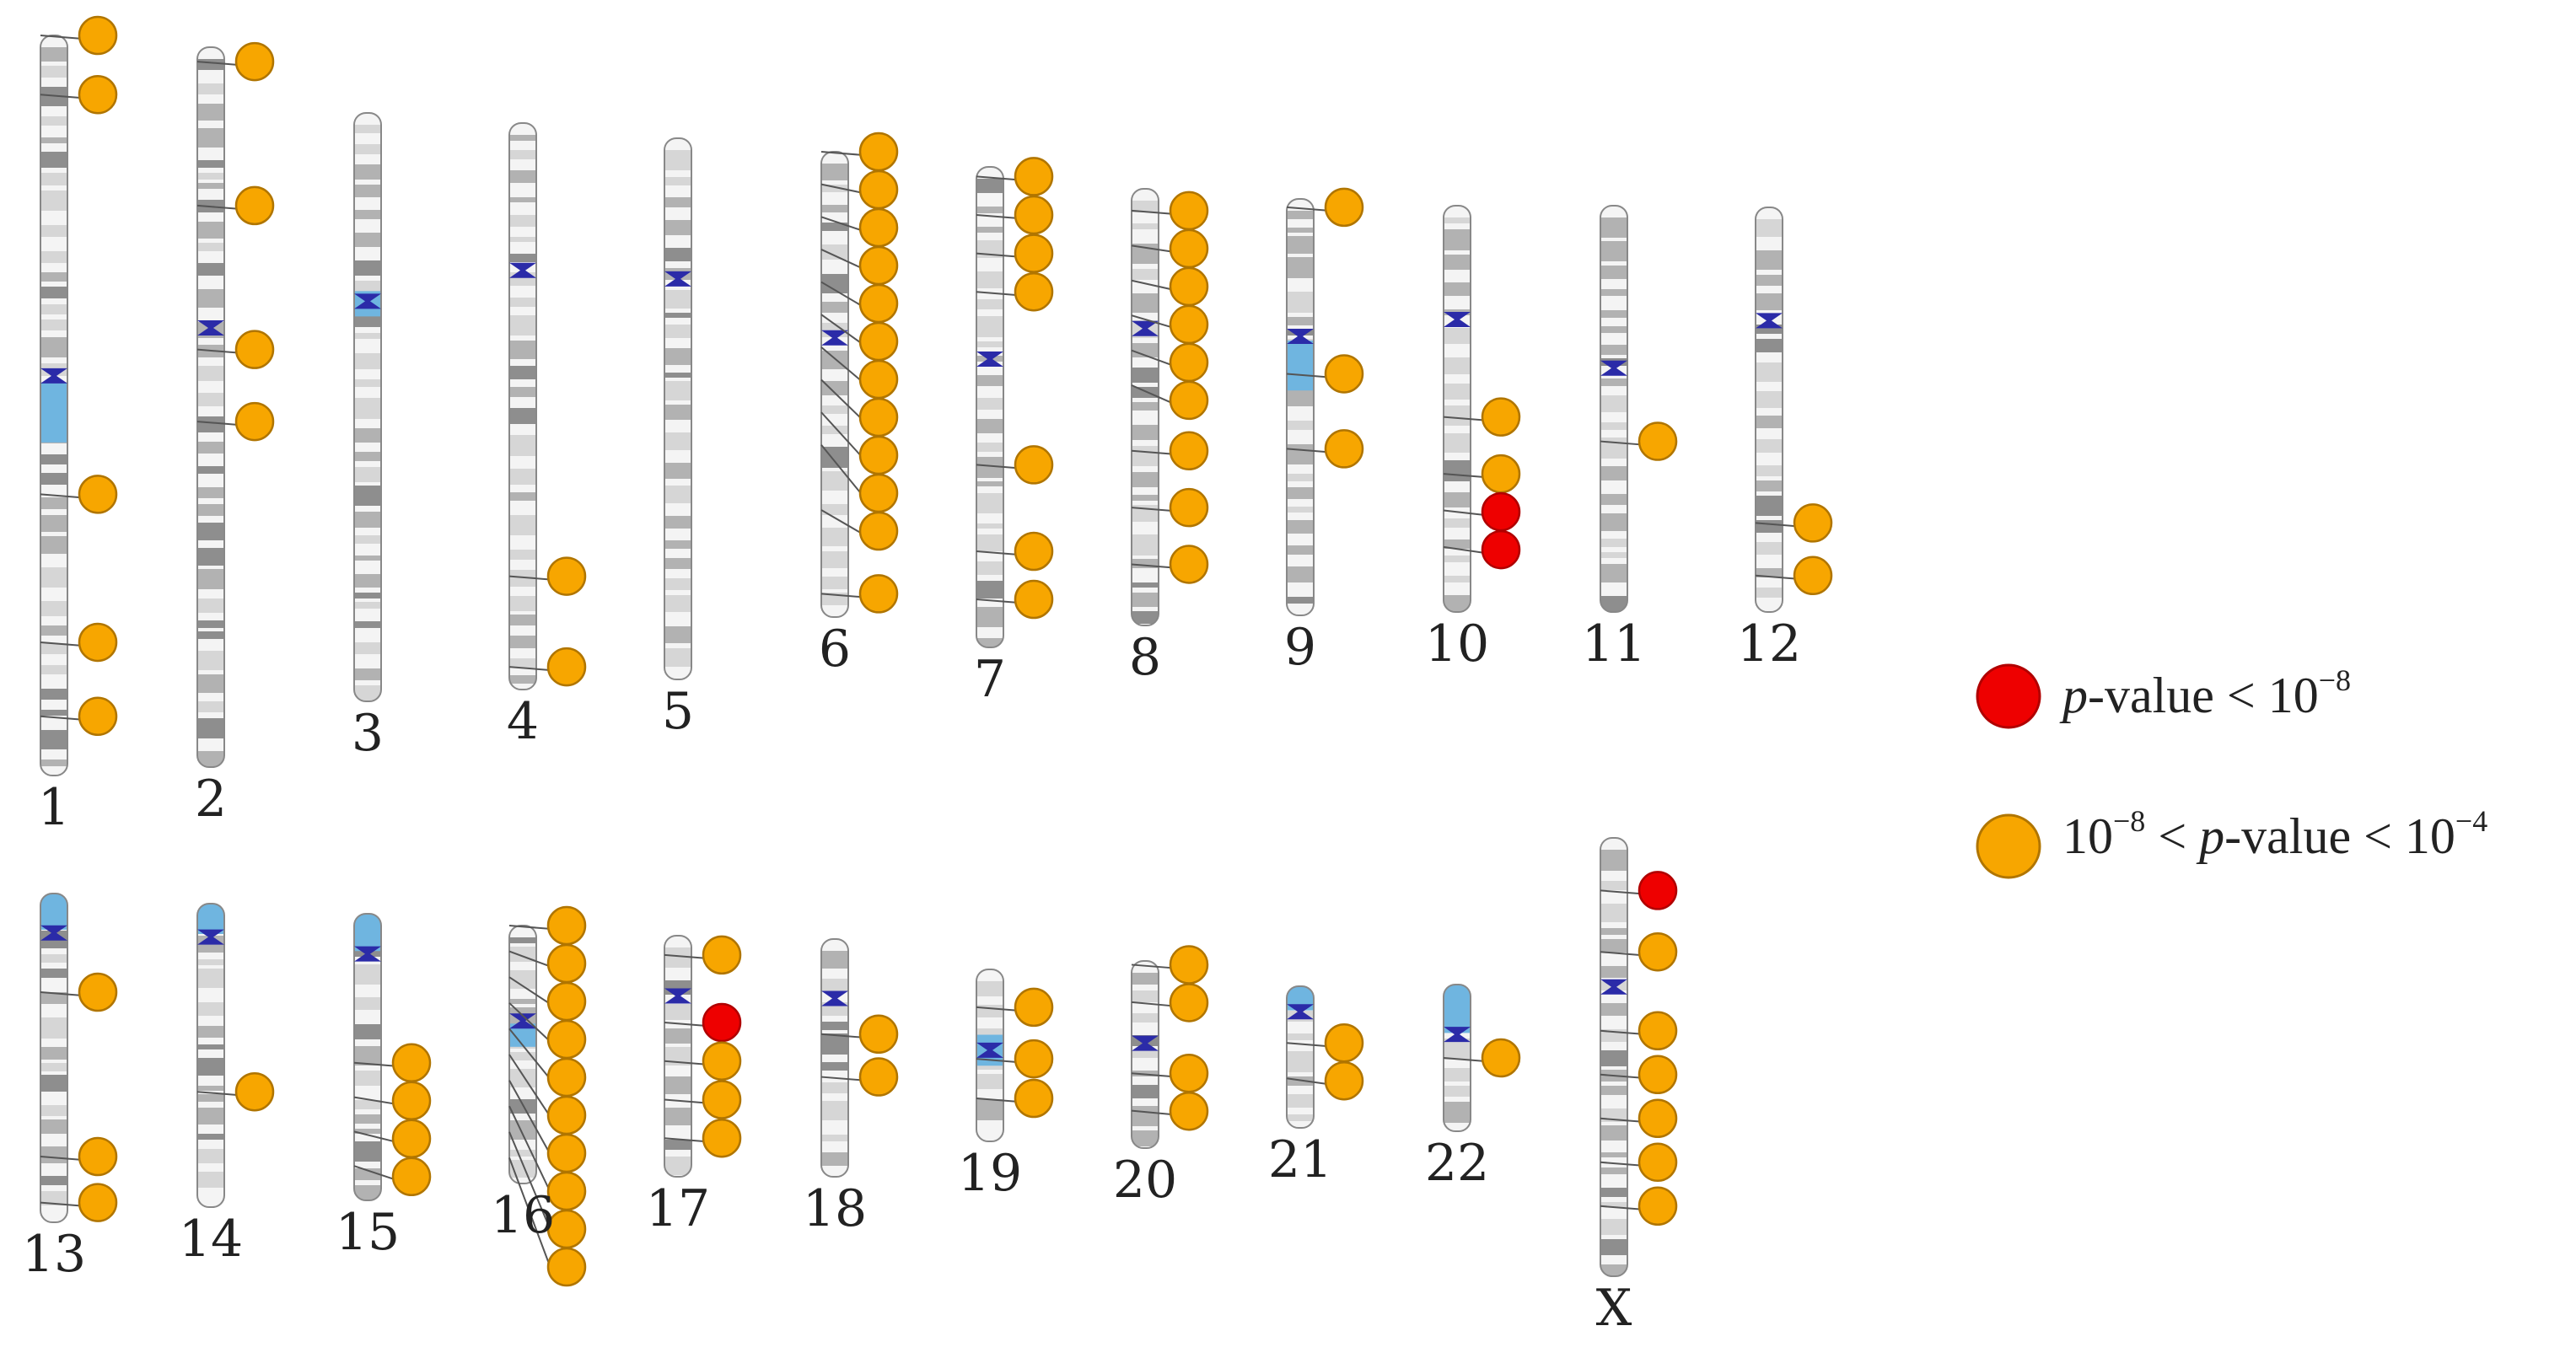 The width and height of the screenshot is (2576, 1358). What do you see at coordinates (1300, 647) in the screenshot?
I see `chromosome-label: 9` at bounding box center [1300, 647].